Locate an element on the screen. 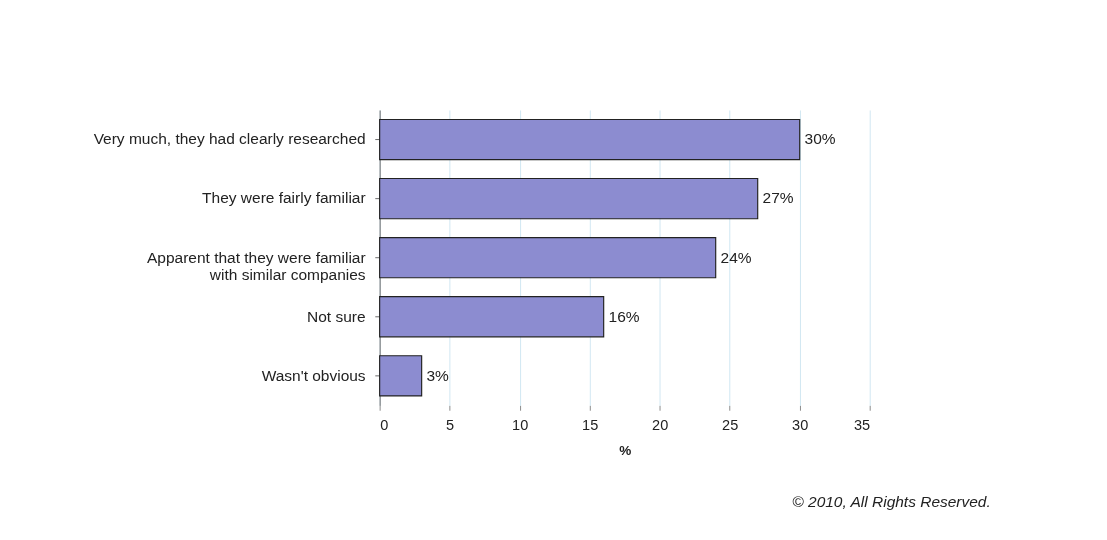 The image size is (1107, 540). x-tick-label: 15 is located at coordinates (590, 425).